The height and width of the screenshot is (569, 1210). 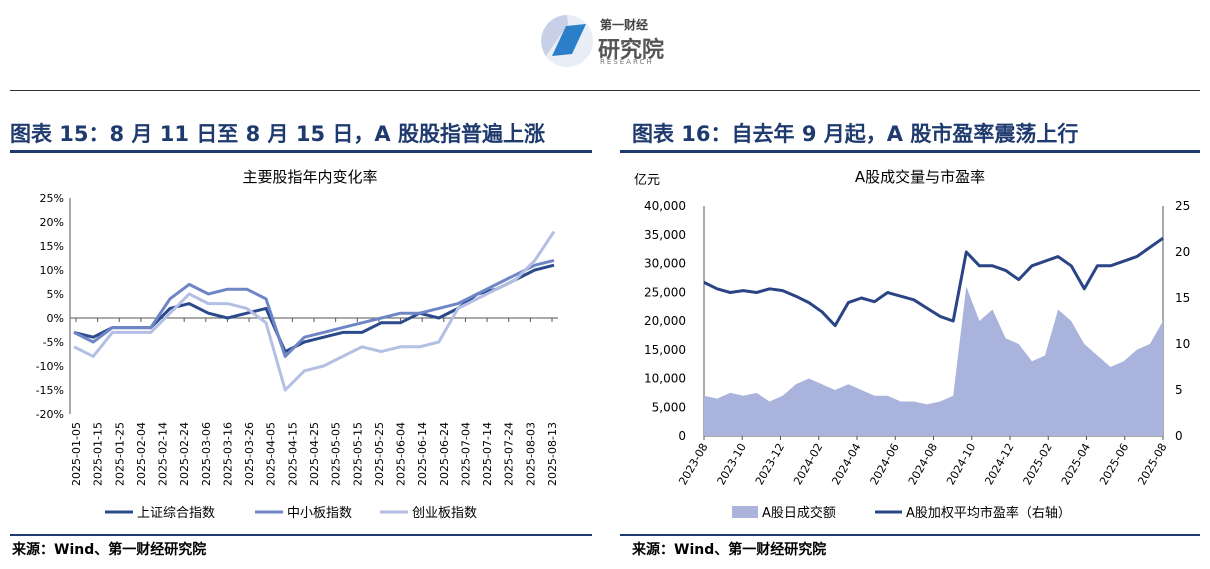 What do you see at coordinates (444, 454) in the screenshot?
I see `x-tick-label: 2025-06-24` at bounding box center [444, 454].